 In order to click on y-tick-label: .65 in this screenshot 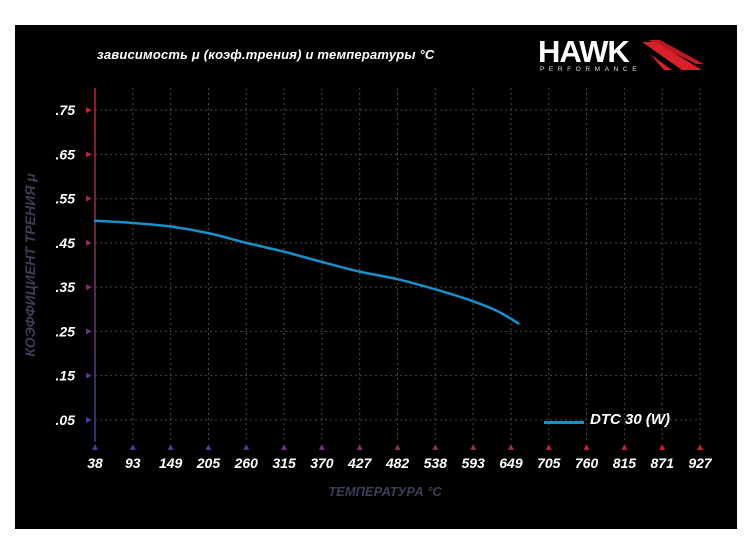, I will do `click(66, 154)`.